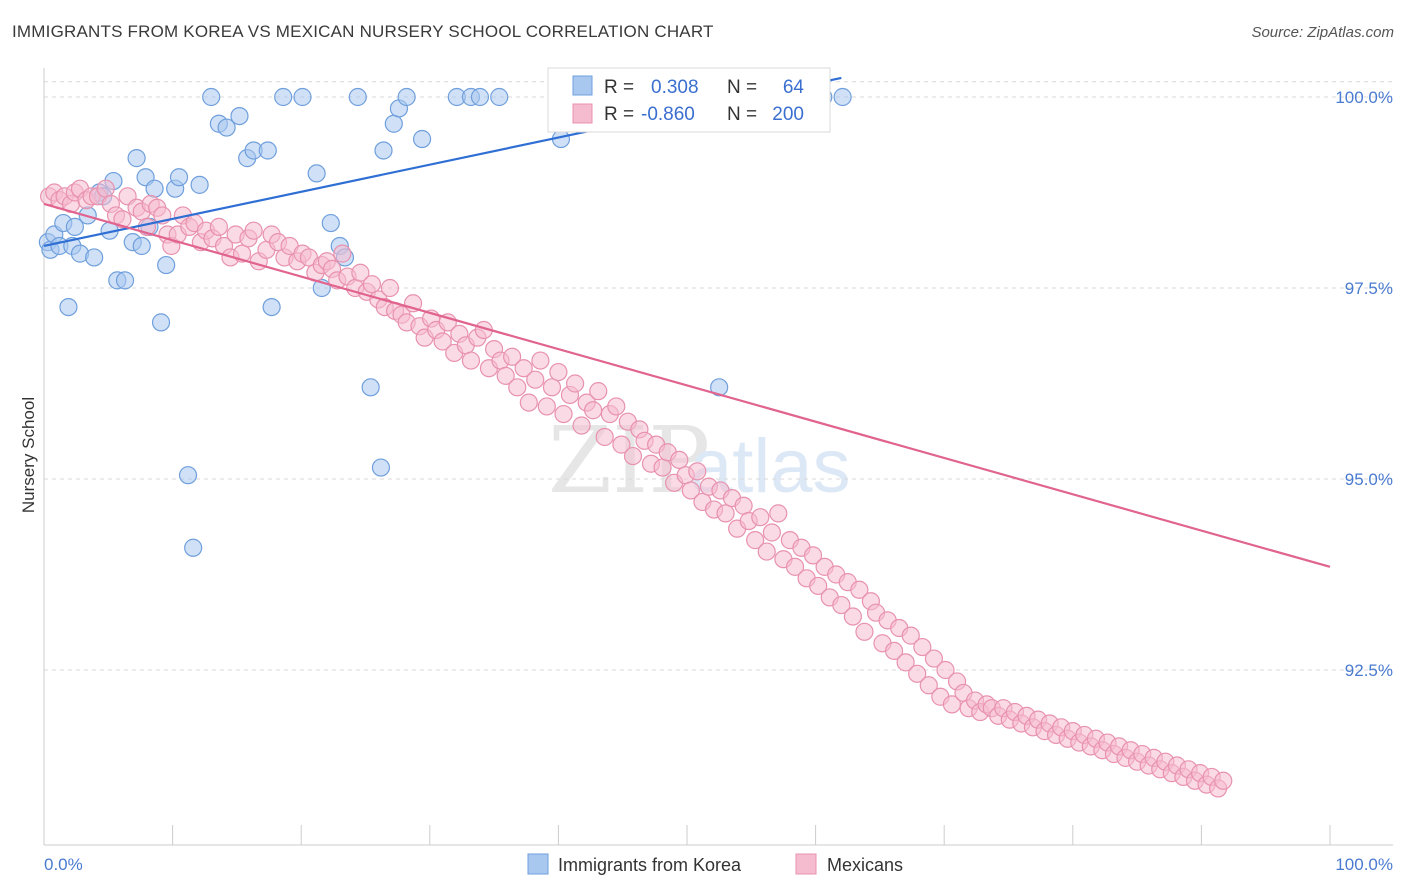 Image resolution: width=1406 pixels, height=892 pixels. I want to click on legend-korea-swatch, so click(538, 864).